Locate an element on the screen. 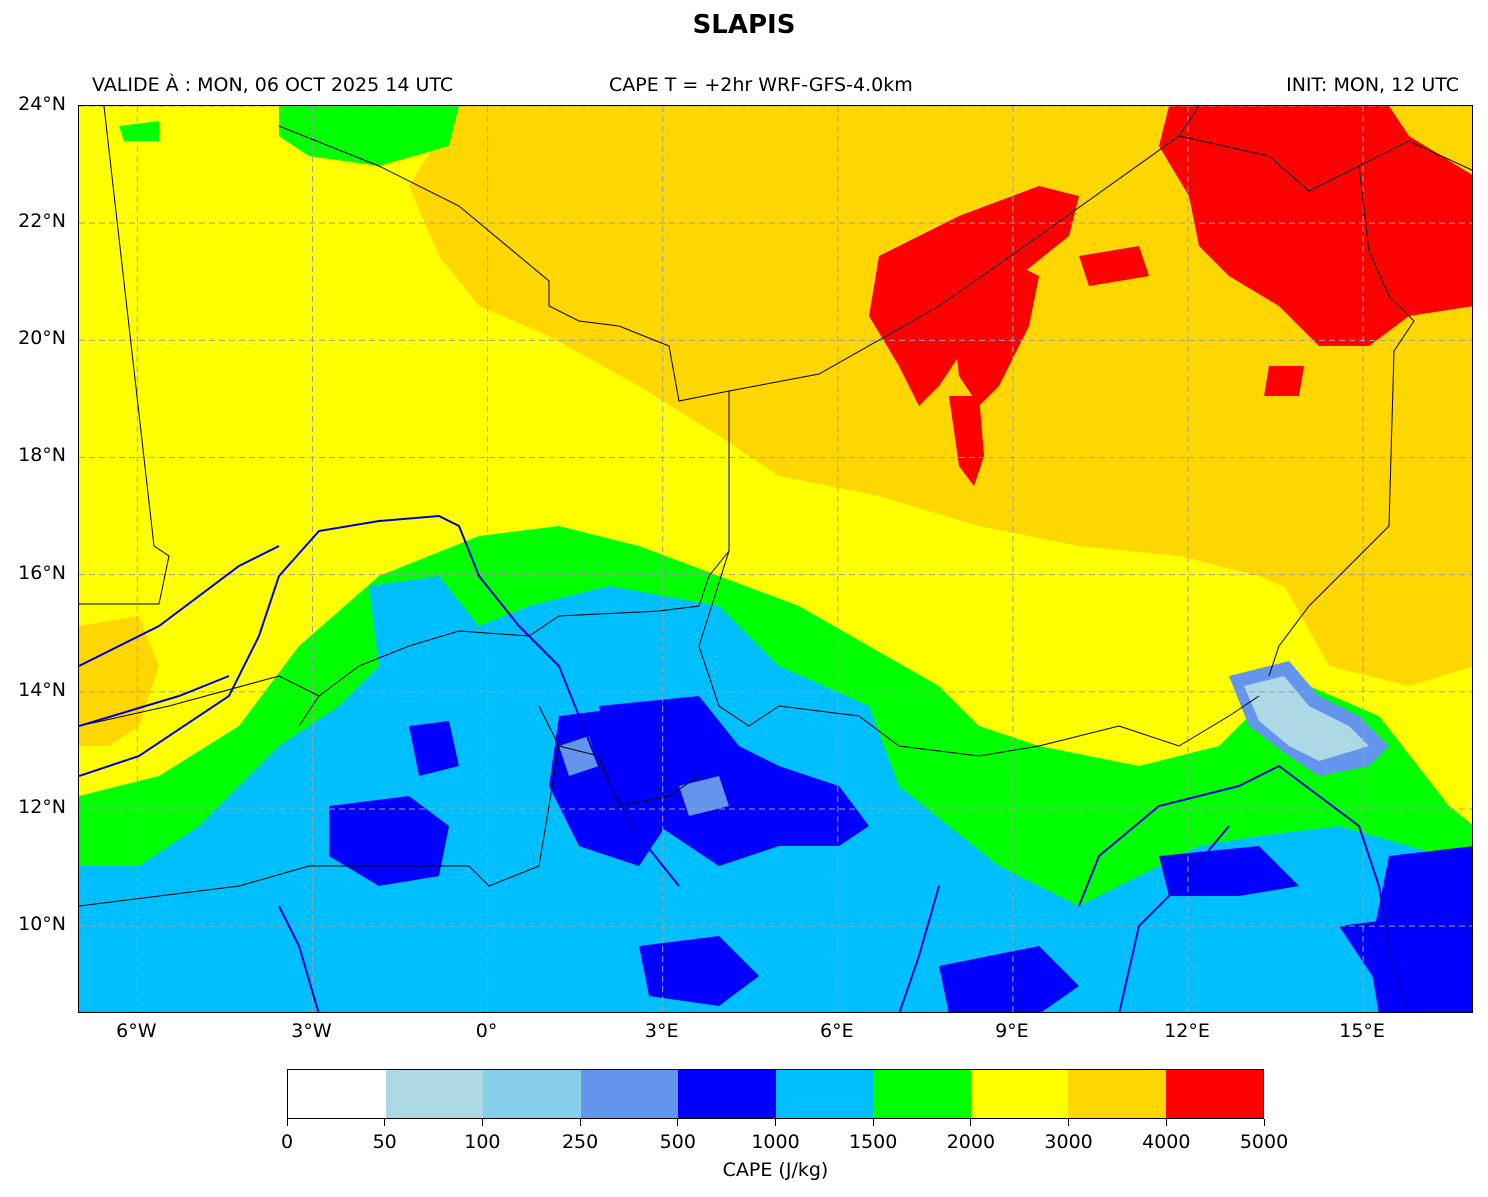  lat-label: 24°N is located at coordinates (42, 104).